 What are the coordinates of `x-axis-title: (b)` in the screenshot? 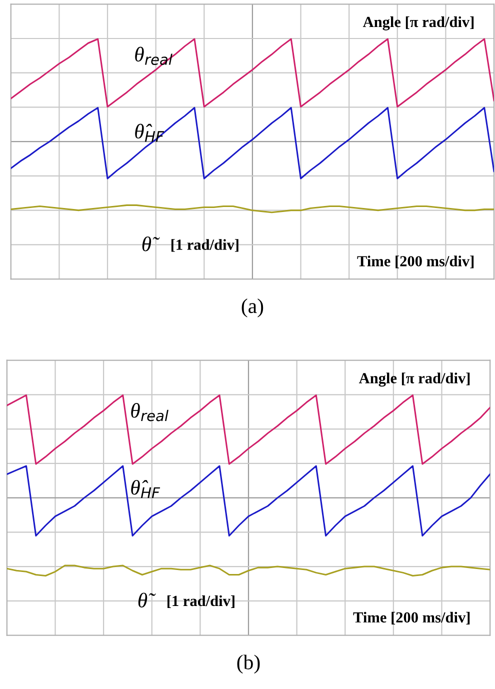 It's located at (248, 664).